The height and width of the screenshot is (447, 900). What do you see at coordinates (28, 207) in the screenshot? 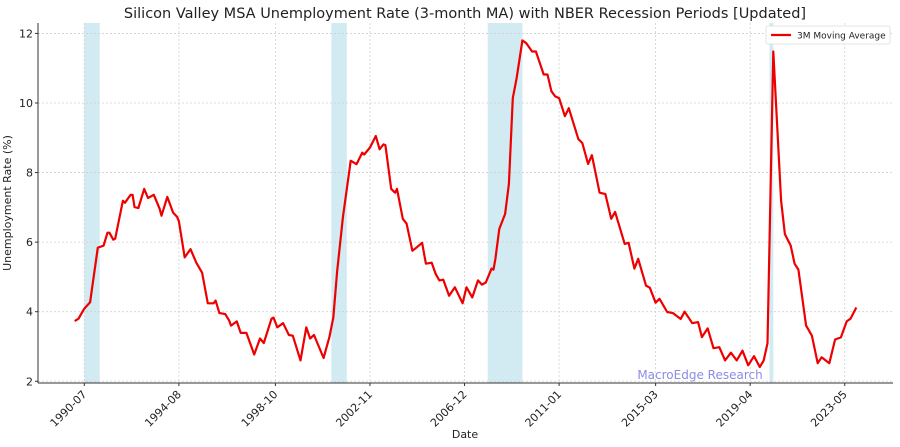
I see `y-axis: 2 4 6 8 10 12` at bounding box center [28, 207].